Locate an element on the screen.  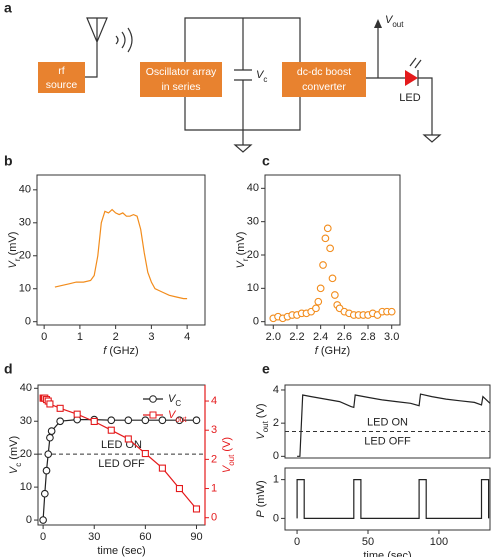
block-text: dc-dc boost is located at coordinates (324, 72).